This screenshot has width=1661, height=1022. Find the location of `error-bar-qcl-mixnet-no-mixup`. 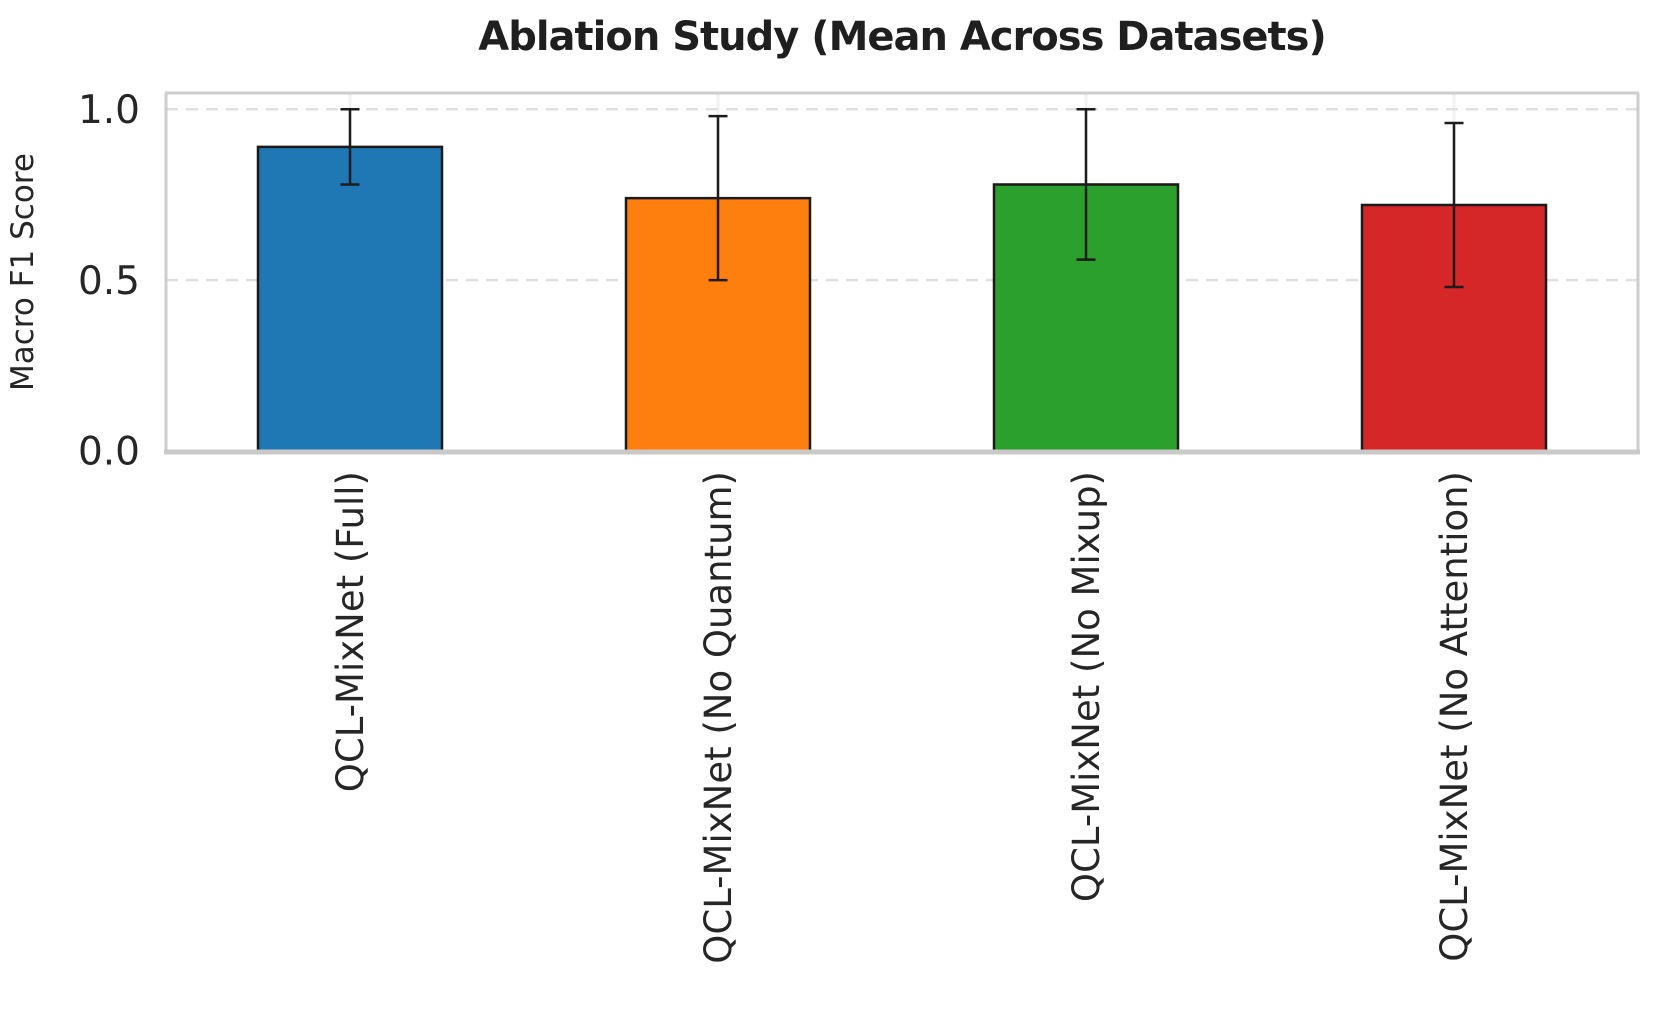

error-bar-qcl-mixnet-no-mixup is located at coordinates (1086, 184).